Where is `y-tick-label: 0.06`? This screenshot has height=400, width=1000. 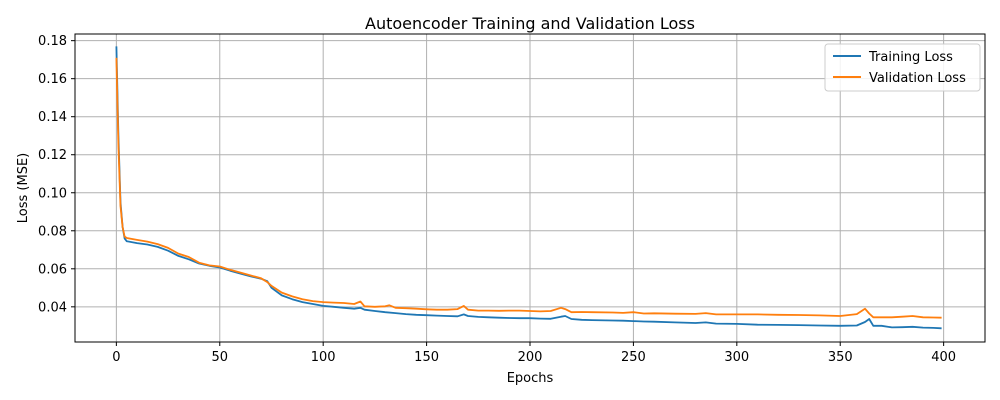
y-tick-label: 0.06 is located at coordinates (52, 269).